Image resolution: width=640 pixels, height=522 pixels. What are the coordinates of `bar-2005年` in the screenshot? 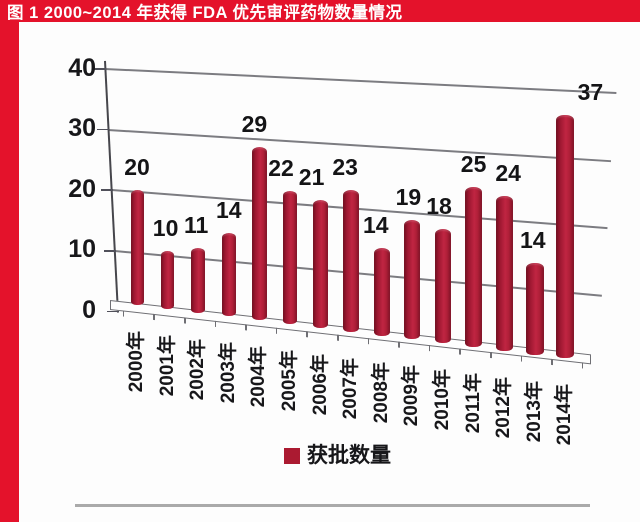 It's located at (290, 258).